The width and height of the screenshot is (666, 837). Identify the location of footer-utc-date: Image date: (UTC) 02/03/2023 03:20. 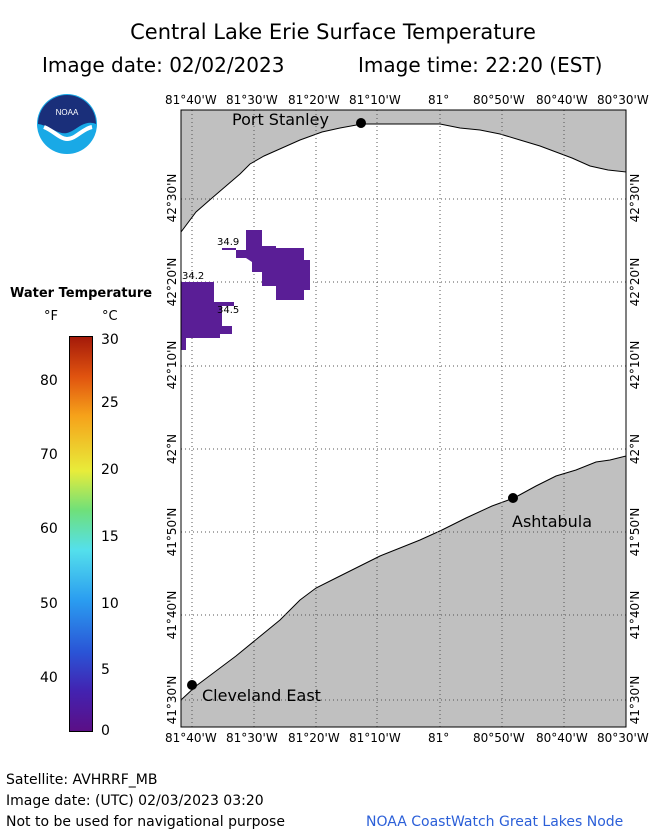
(135, 801).